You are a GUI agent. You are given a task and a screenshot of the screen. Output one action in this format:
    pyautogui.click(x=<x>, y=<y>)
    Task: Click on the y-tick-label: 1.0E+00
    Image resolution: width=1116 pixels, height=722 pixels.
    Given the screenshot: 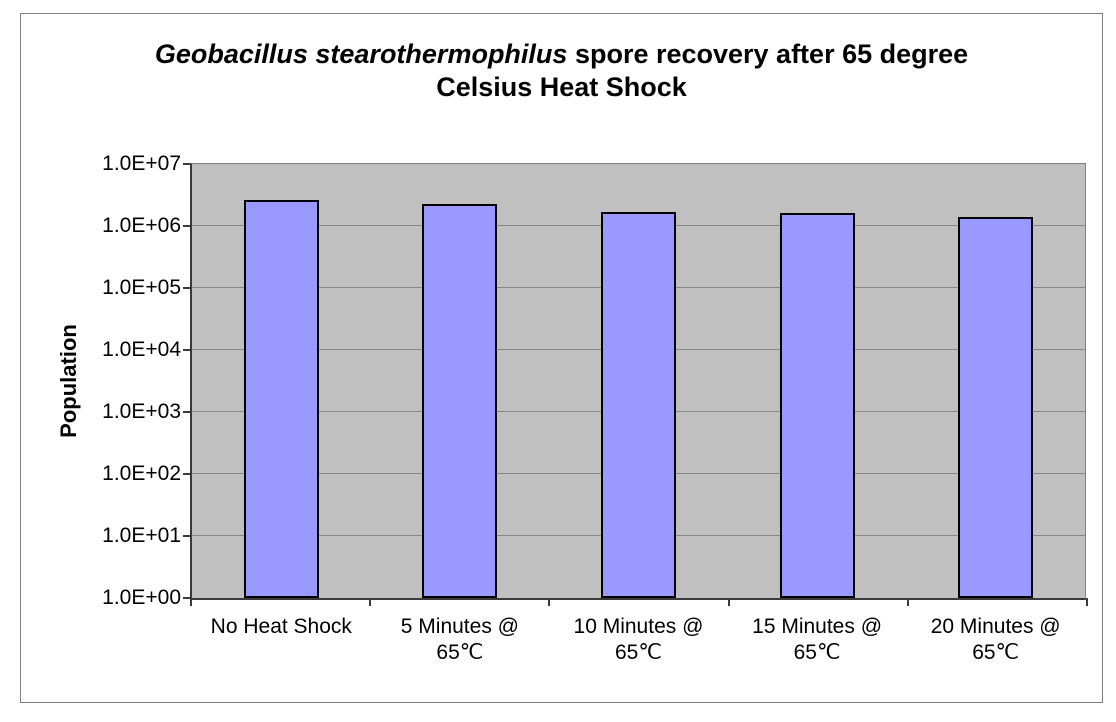 What is the action you would take?
    pyautogui.click(x=141, y=597)
    